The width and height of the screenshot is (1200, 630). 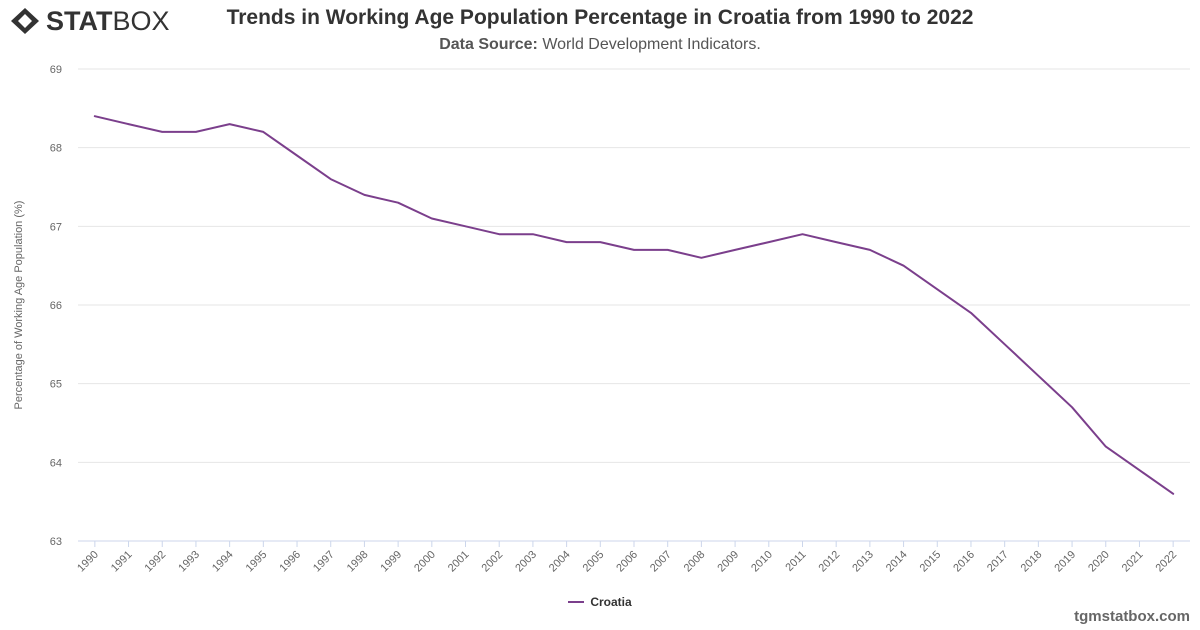 I want to click on x-tick-label: 2006, so click(x=627, y=562).